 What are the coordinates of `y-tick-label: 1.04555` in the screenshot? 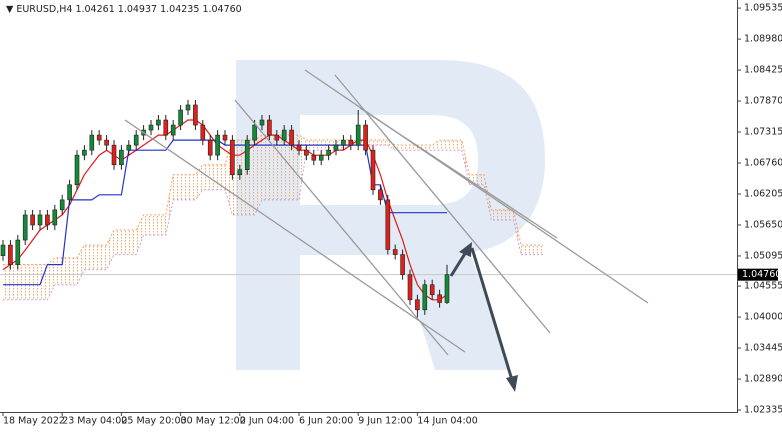 It's located at (763, 286).